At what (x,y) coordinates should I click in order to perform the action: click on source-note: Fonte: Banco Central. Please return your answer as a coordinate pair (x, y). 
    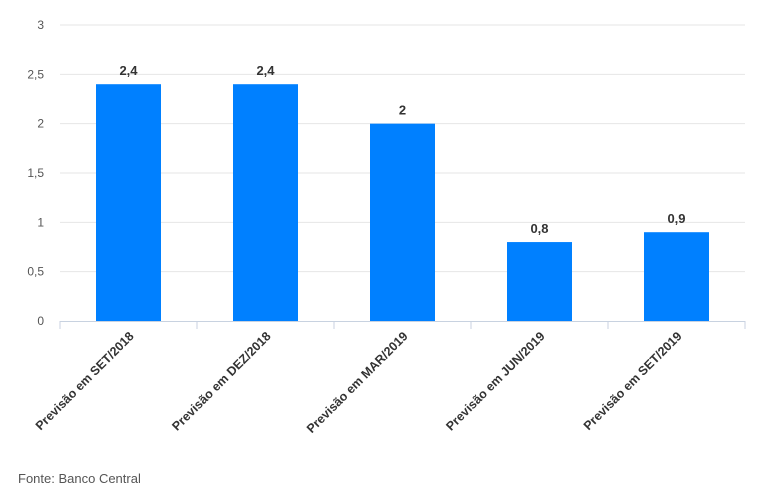
    Looking at the image, I should click on (79, 478).